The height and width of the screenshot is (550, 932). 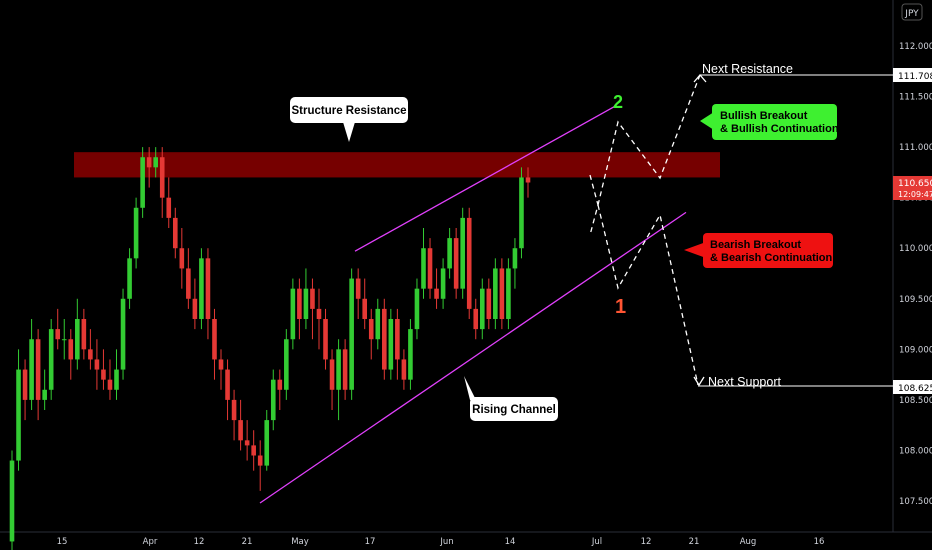 What do you see at coordinates (912, 387) in the screenshot?
I see `next-support-price-tag: 108.625` at bounding box center [912, 387].